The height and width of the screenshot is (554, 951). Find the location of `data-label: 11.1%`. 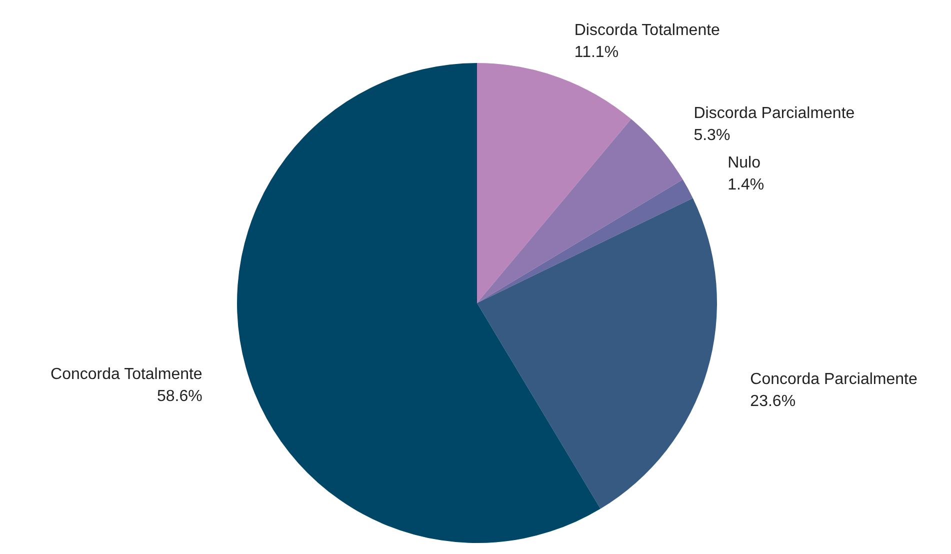

data-label: 11.1% is located at coordinates (596, 53).